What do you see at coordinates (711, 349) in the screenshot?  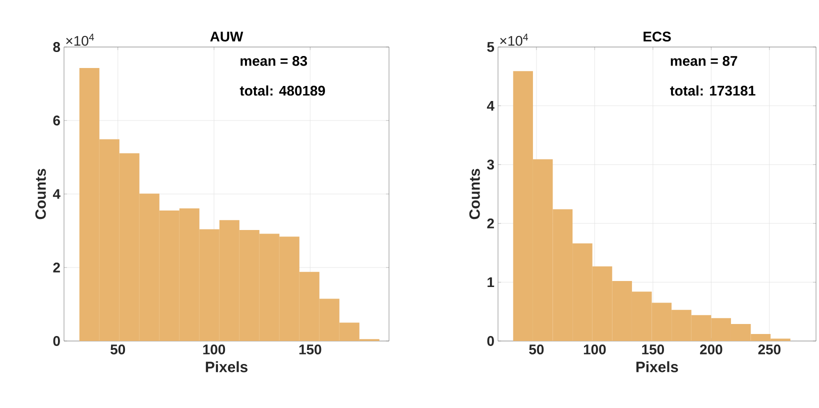 I see `x-tick-label: 200` at bounding box center [711, 349].